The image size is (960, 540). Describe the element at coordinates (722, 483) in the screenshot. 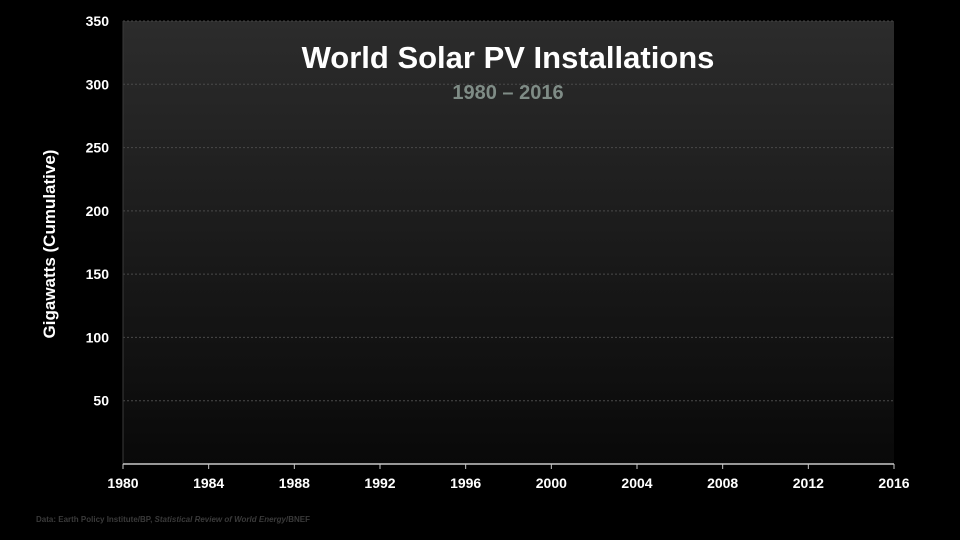

I see `x-tick-label: 2008` at that location.